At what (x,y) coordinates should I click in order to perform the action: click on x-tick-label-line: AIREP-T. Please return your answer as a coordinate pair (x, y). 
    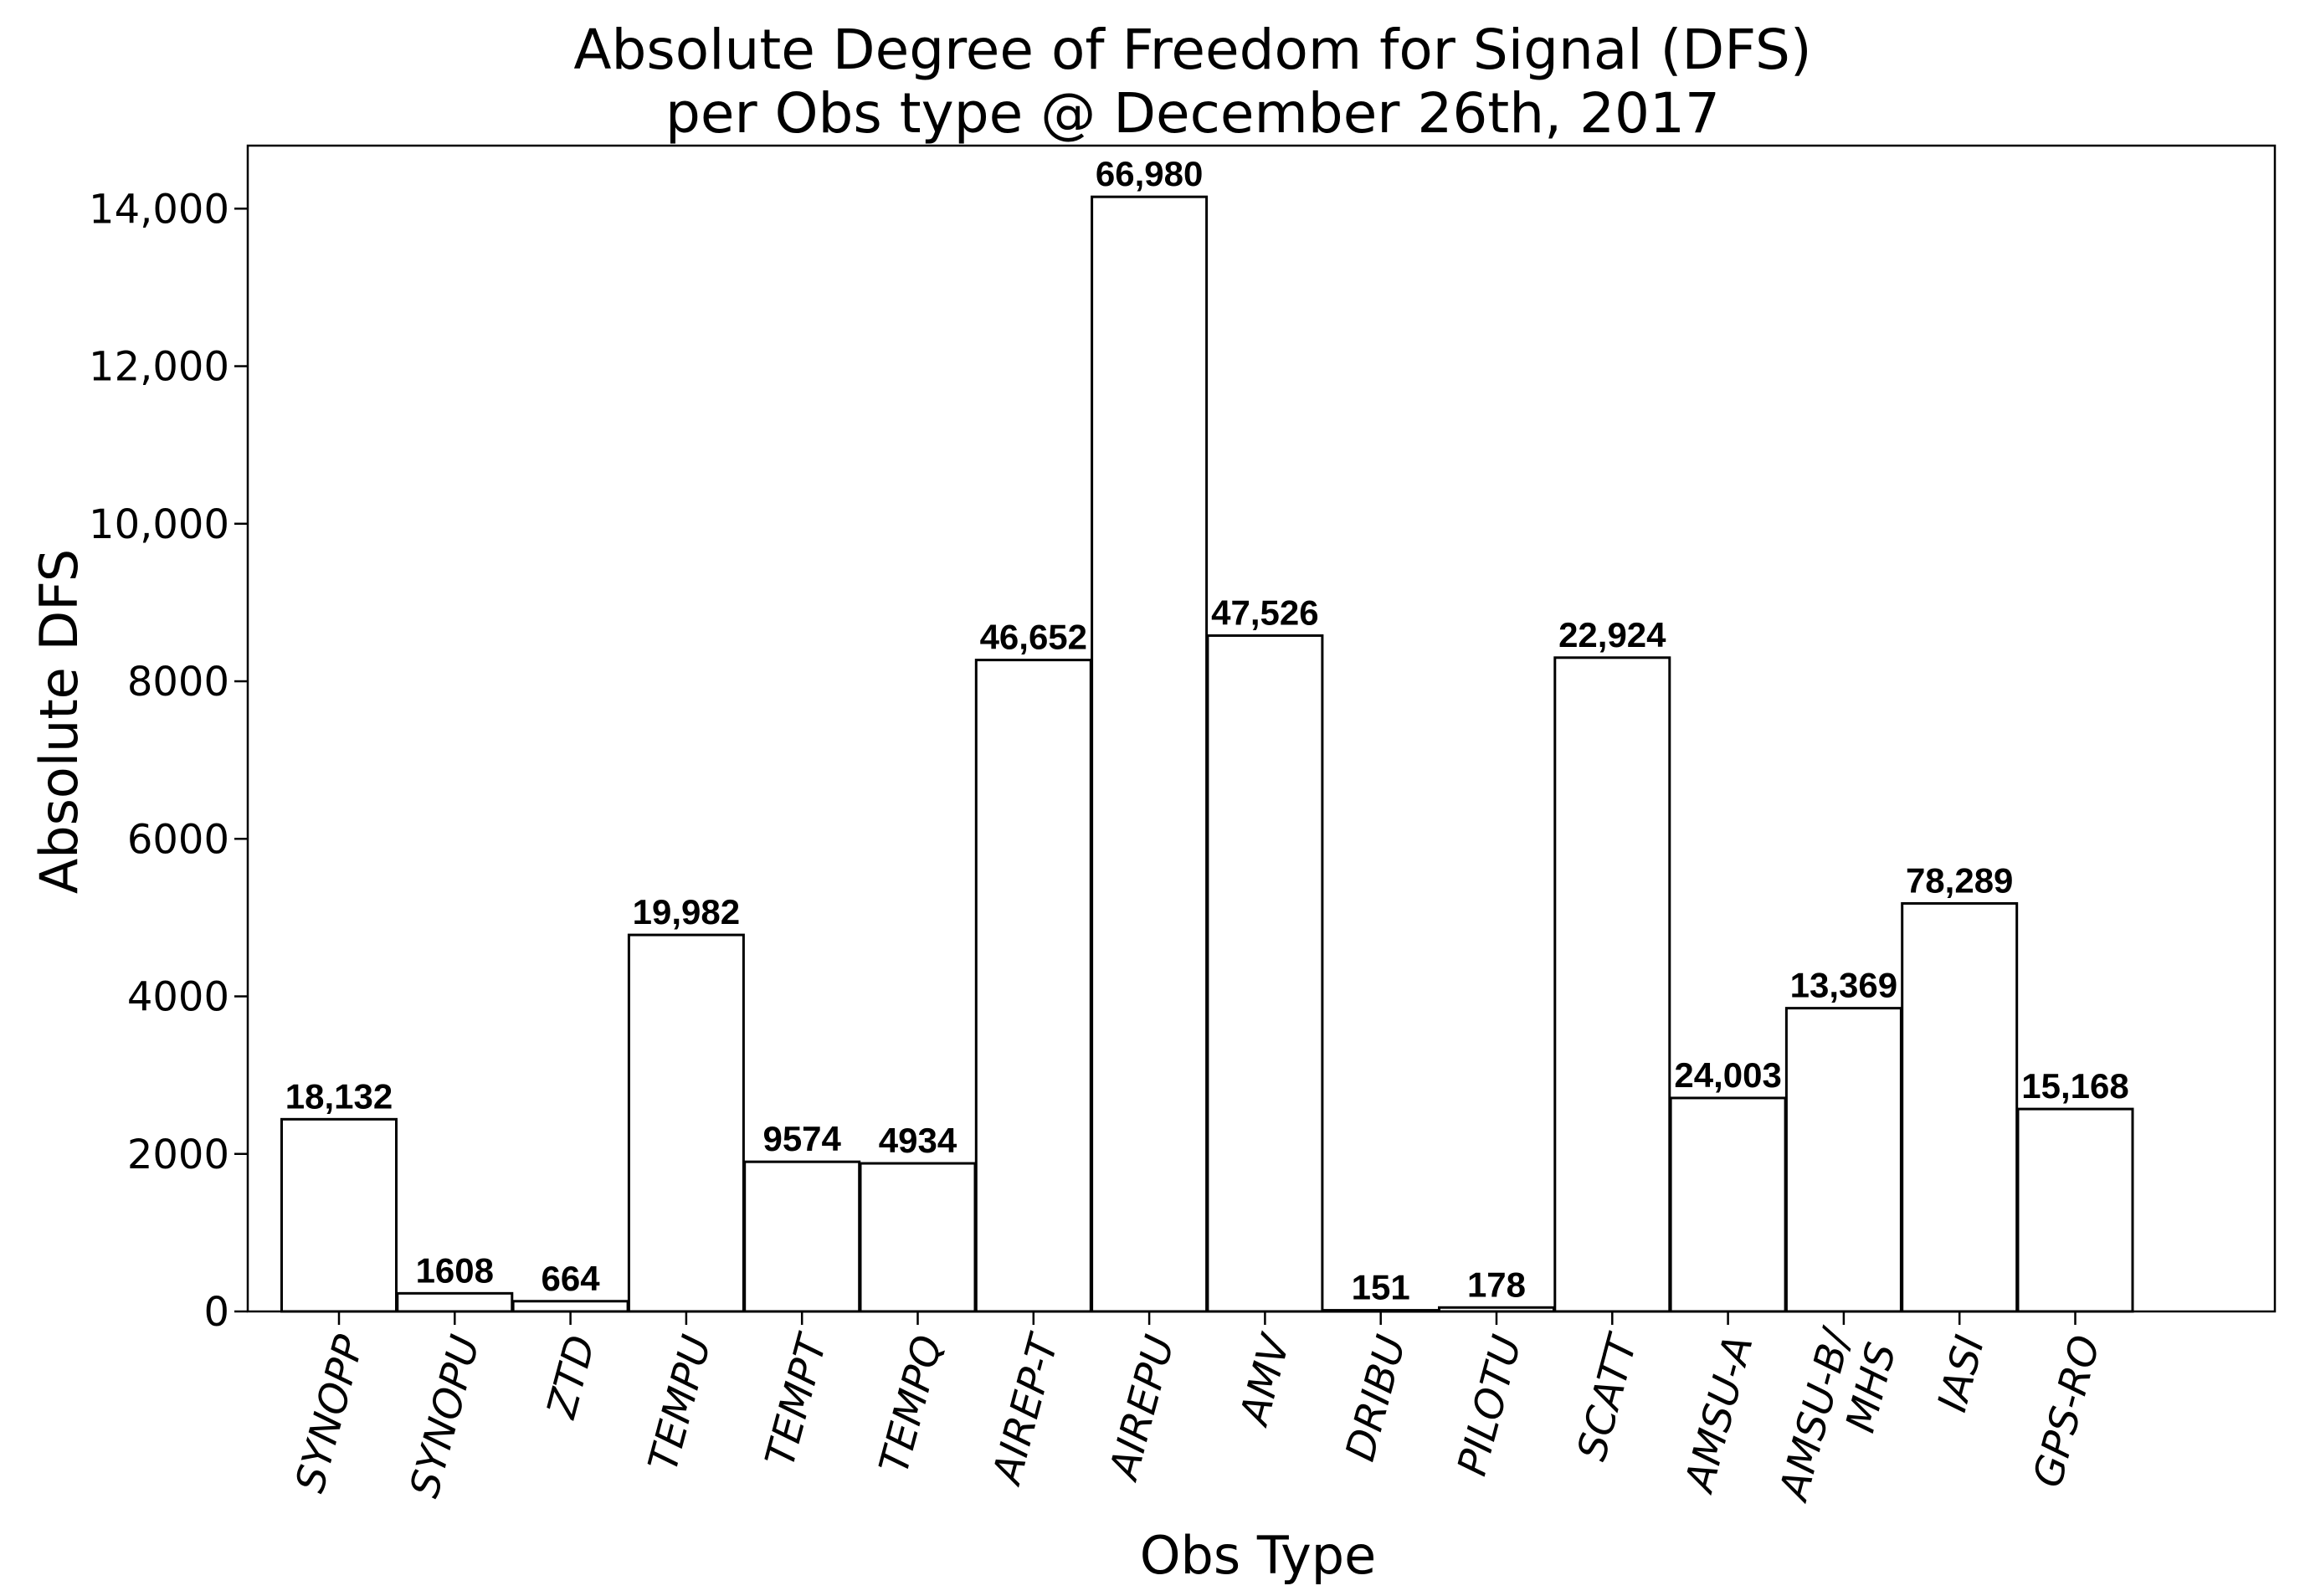
    Looking at the image, I should click on (1025, 1409).